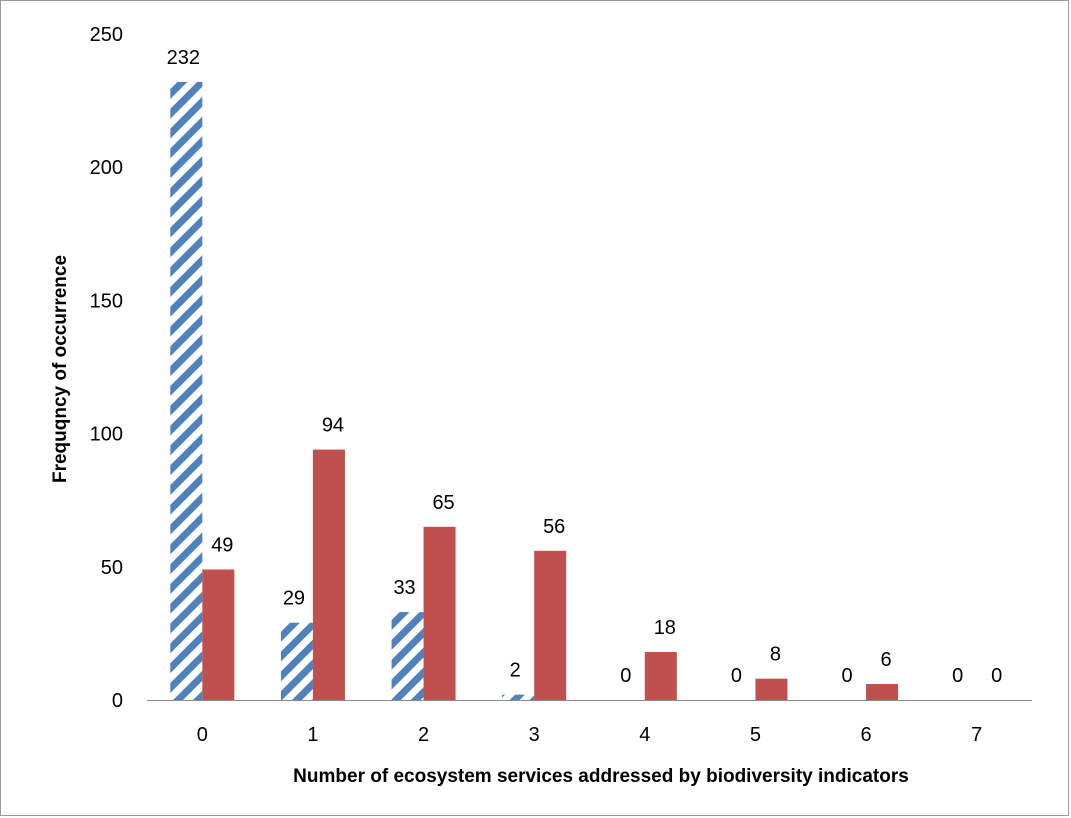 This screenshot has height=818, width=1071. Describe the element at coordinates (625, 676) in the screenshot. I see `data-label-series1-cat-4: 0` at that location.